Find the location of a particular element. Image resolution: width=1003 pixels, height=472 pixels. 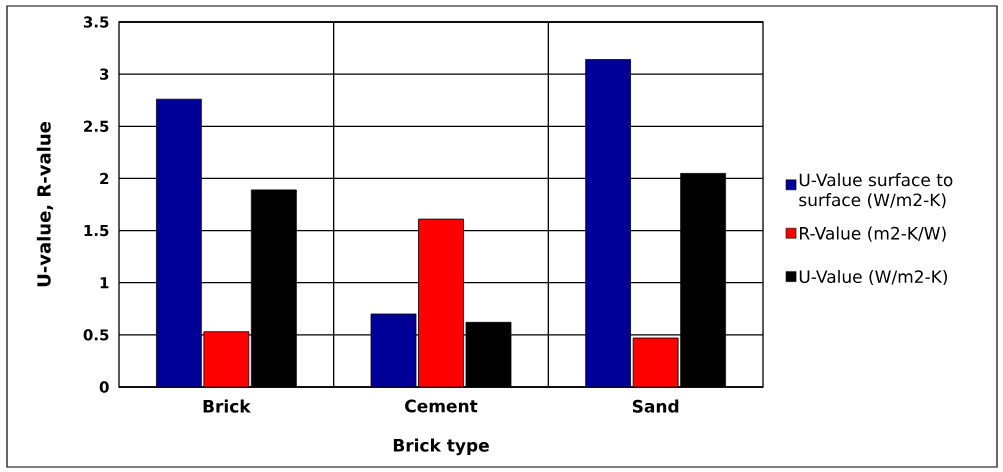

y-tick-label: 2 is located at coordinates (104, 178).